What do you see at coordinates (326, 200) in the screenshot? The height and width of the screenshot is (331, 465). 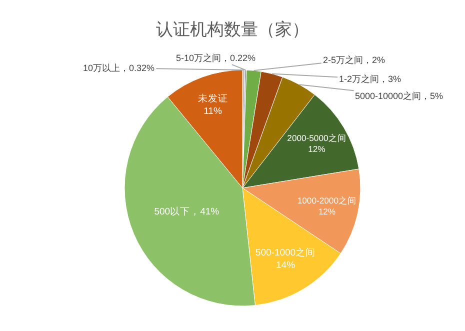 I see `slice-label: 1000-2000之间` at bounding box center [326, 200].